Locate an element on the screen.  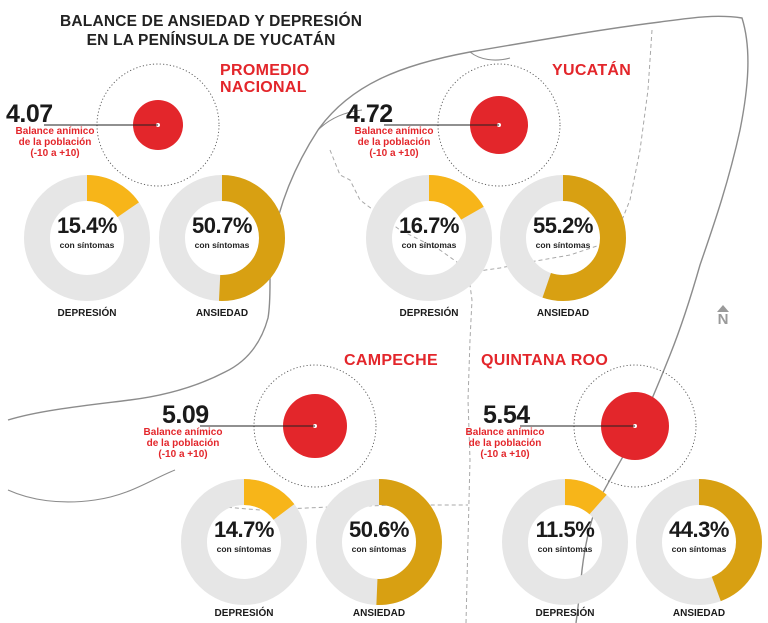
region-name-yucatan: YUCATÁN is located at coordinates (592, 70).